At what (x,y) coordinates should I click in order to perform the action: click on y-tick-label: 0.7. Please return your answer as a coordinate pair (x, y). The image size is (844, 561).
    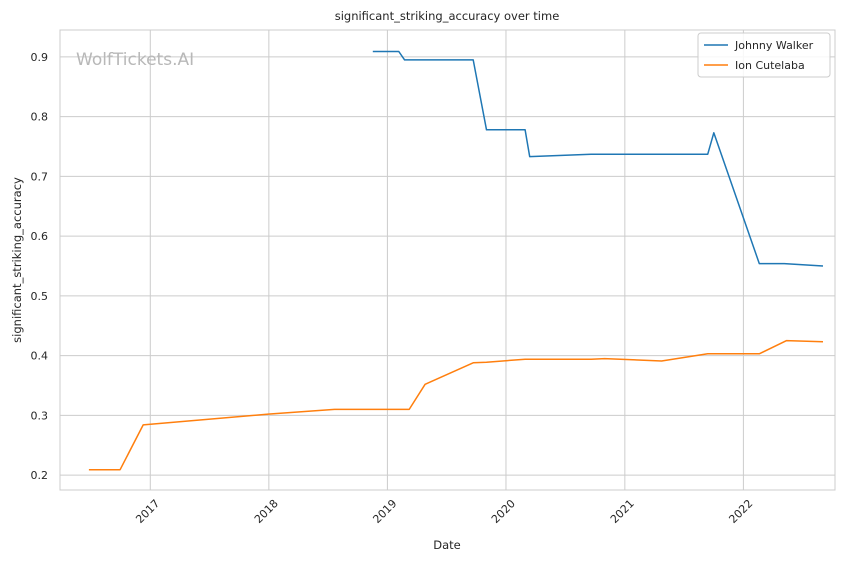
    Looking at the image, I should click on (40, 176).